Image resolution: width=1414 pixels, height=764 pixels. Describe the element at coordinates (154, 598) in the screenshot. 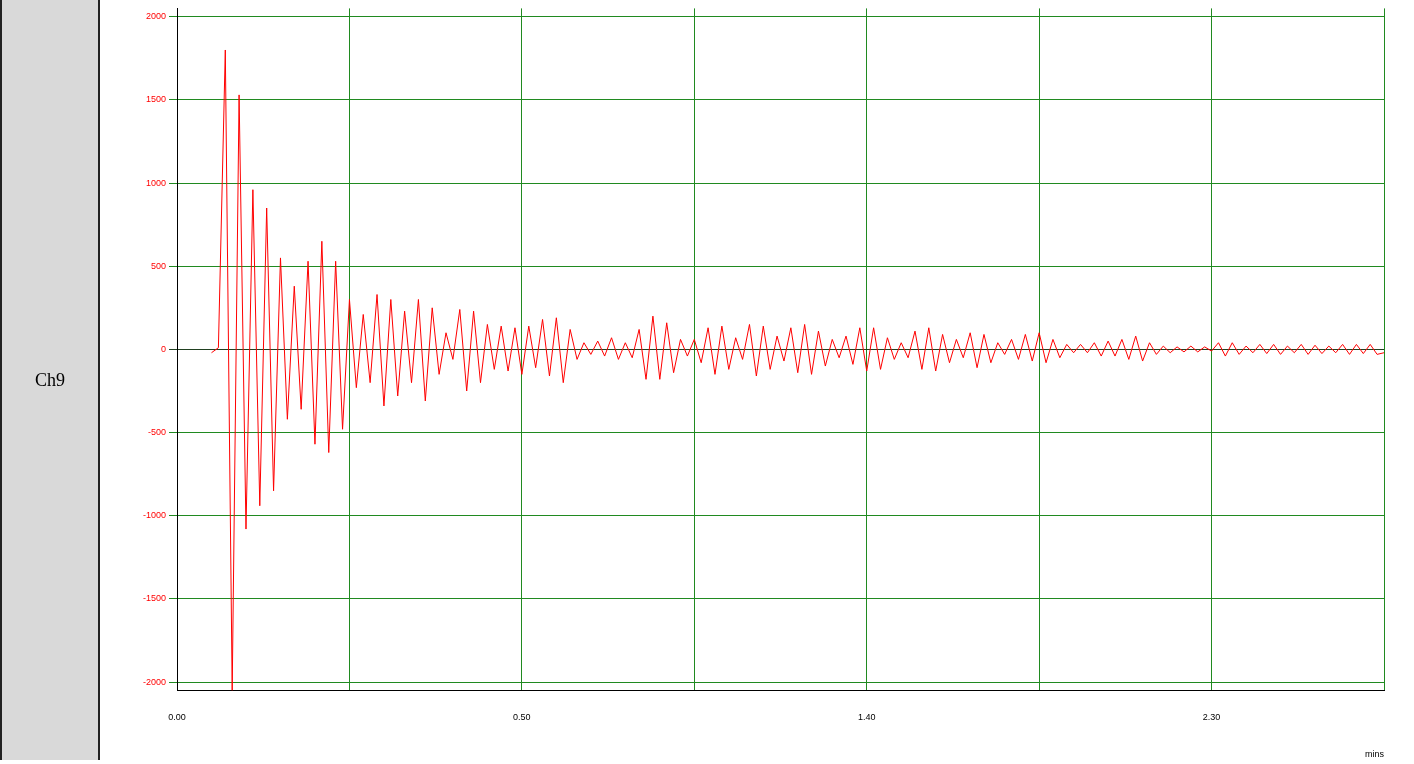

I see `y-tick-label: -1500` at that location.